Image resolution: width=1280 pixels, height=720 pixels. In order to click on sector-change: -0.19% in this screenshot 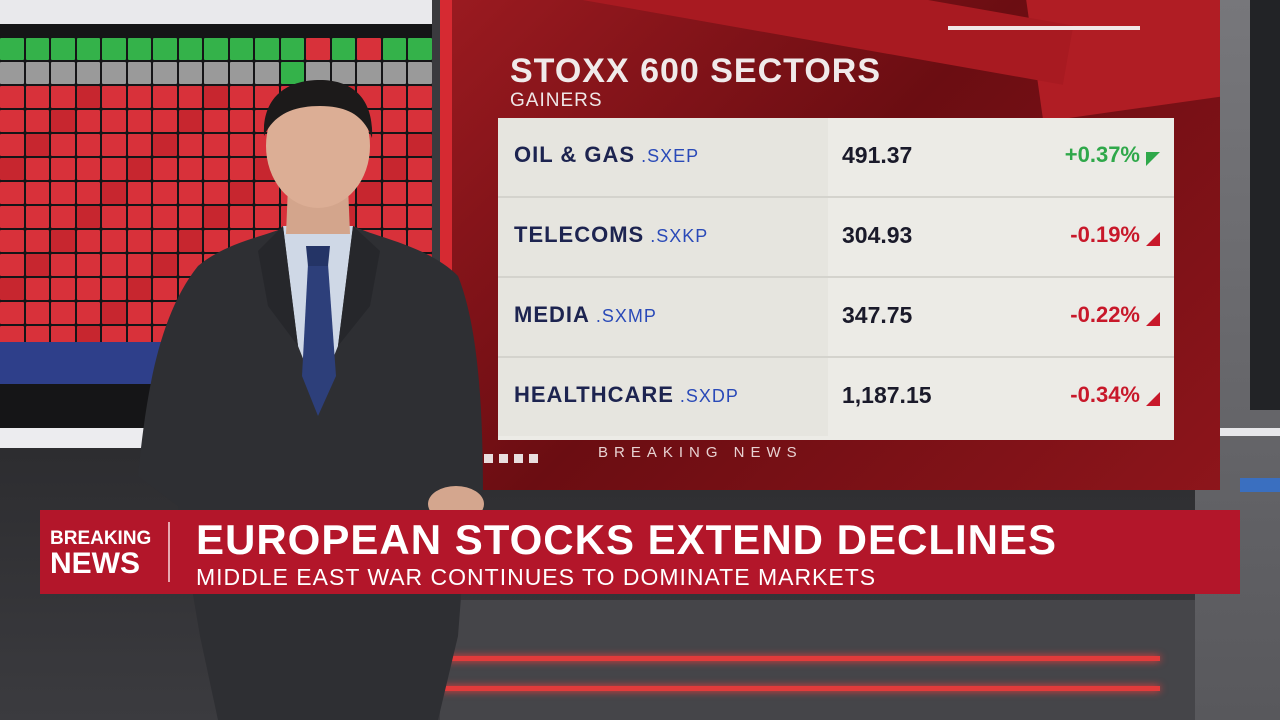, I will do `click(1105, 234)`.